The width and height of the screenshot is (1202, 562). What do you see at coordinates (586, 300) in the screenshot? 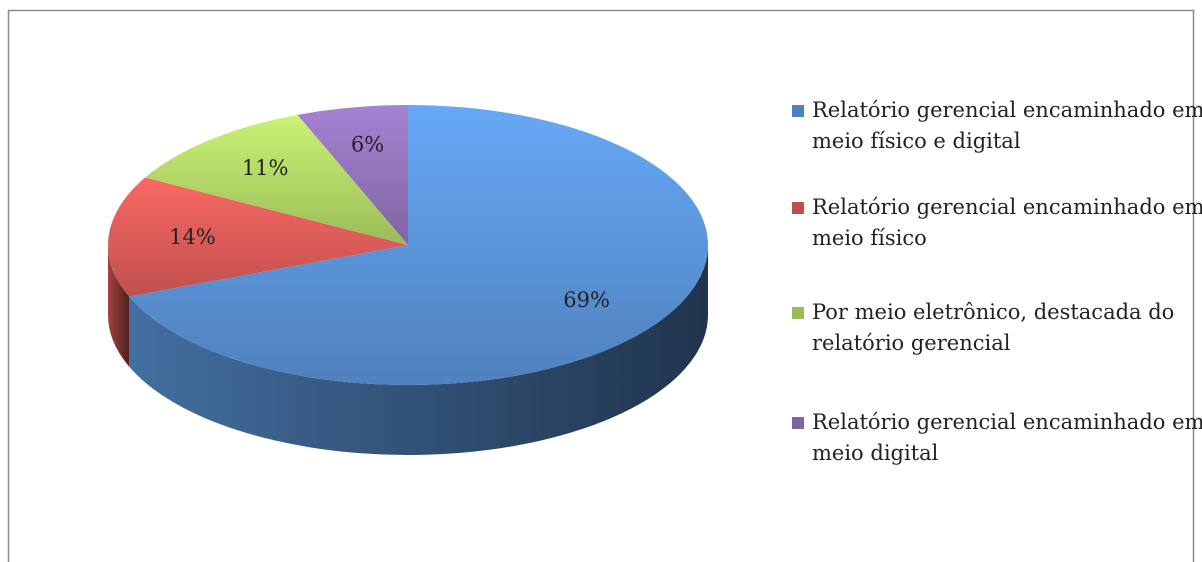
I see `data-label: 69%` at bounding box center [586, 300].